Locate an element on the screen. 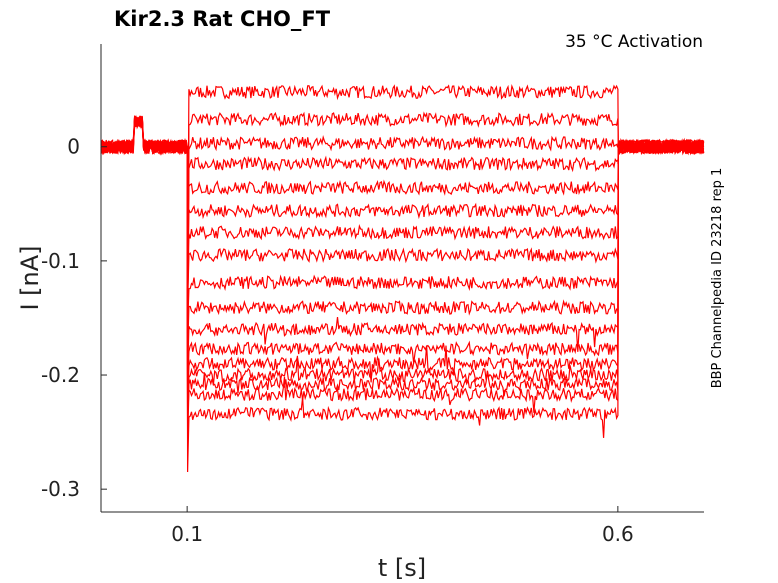 Image resolution: width=778 pixels, height=583 pixels. y-tick-label: -0.2 is located at coordinates (60, 375).